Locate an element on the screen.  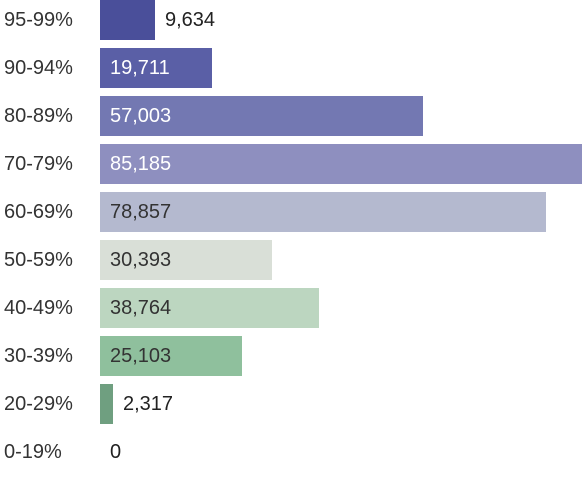
value-label: 57,003 is located at coordinates (141, 116).